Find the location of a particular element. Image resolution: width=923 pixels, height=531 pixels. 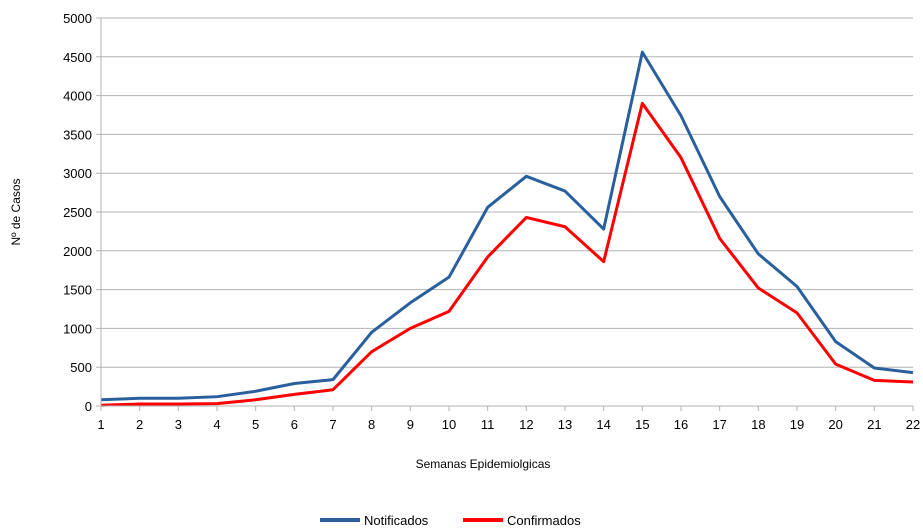

y-tick-label: 2500 is located at coordinates (77, 212).